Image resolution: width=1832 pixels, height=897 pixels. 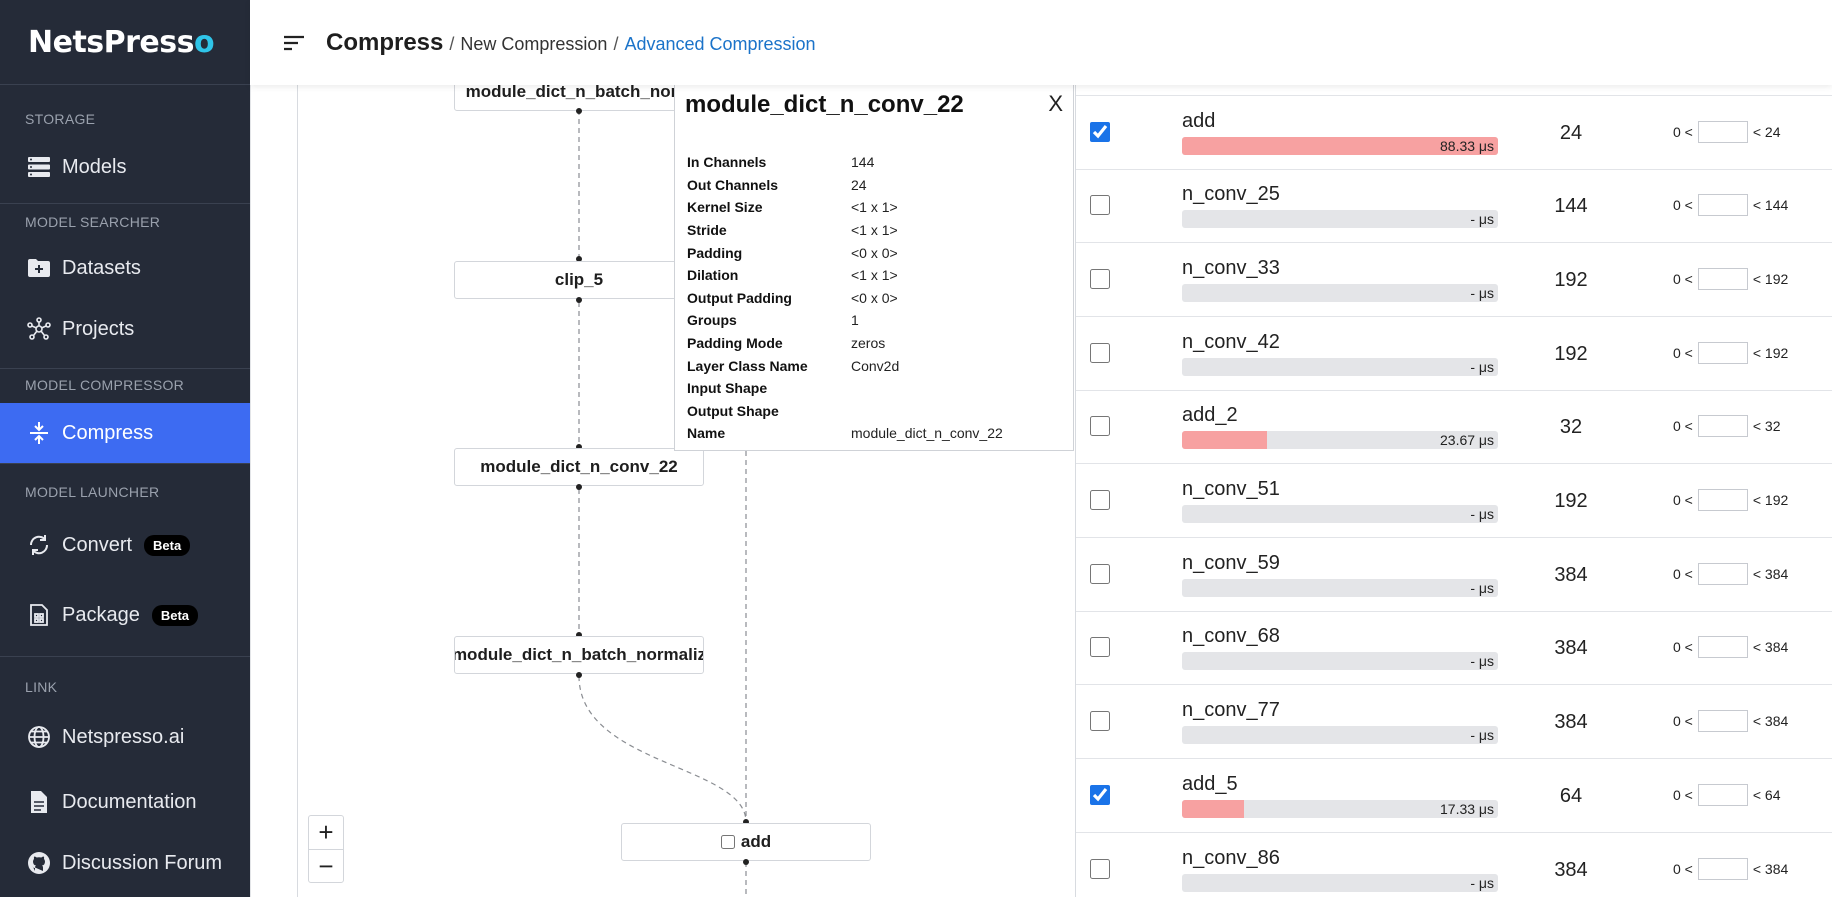 What do you see at coordinates (39, 433) in the screenshot?
I see `compress-icon` at bounding box center [39, 433].